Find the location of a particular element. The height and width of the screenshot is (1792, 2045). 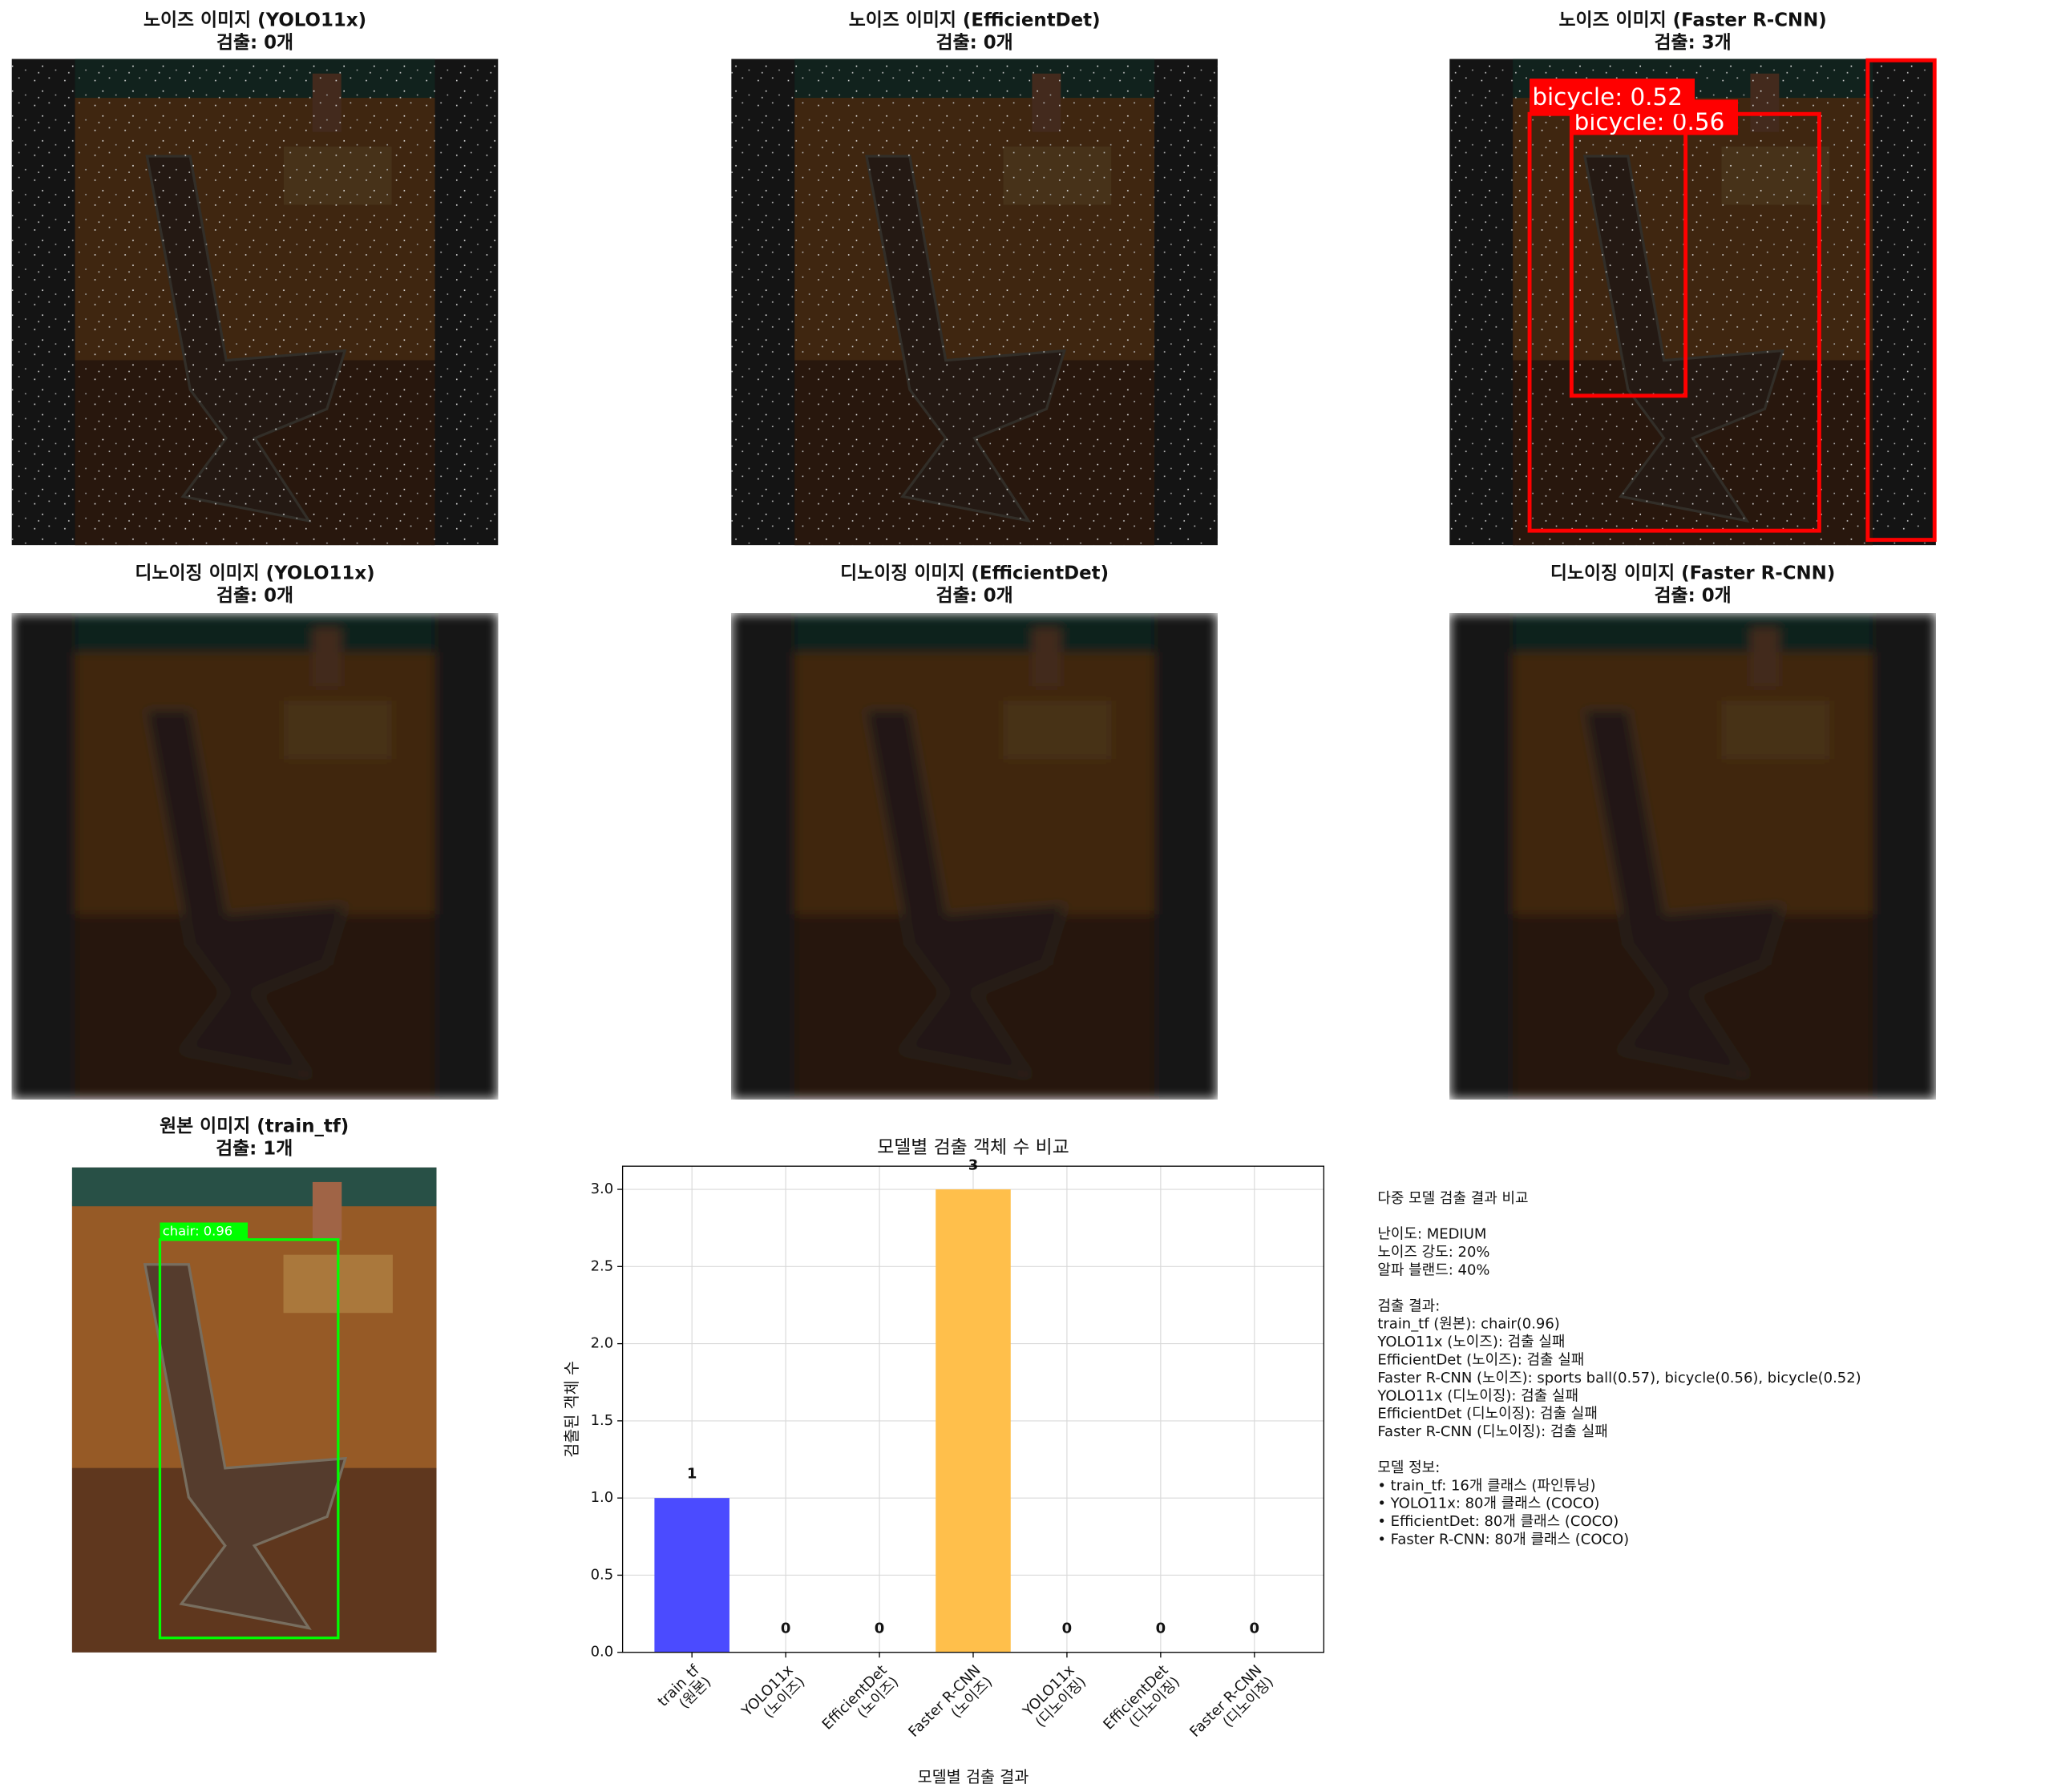

panel-title: 디노이징 이미지 (Faster R-CNN) is located at coordinates (1692, 573).